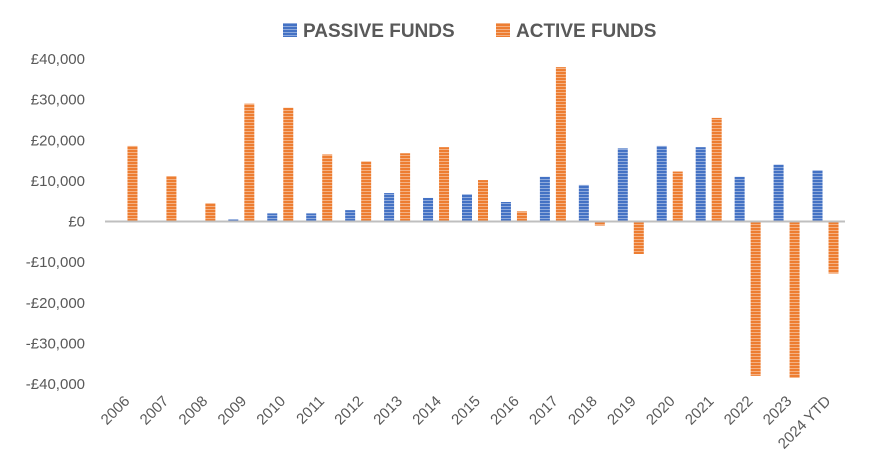 This screenshot has height=470, width=869. Describe the element at coordinates (55, 384) in the screenshot. I see `y-tick-label: -£40,000` at that location.